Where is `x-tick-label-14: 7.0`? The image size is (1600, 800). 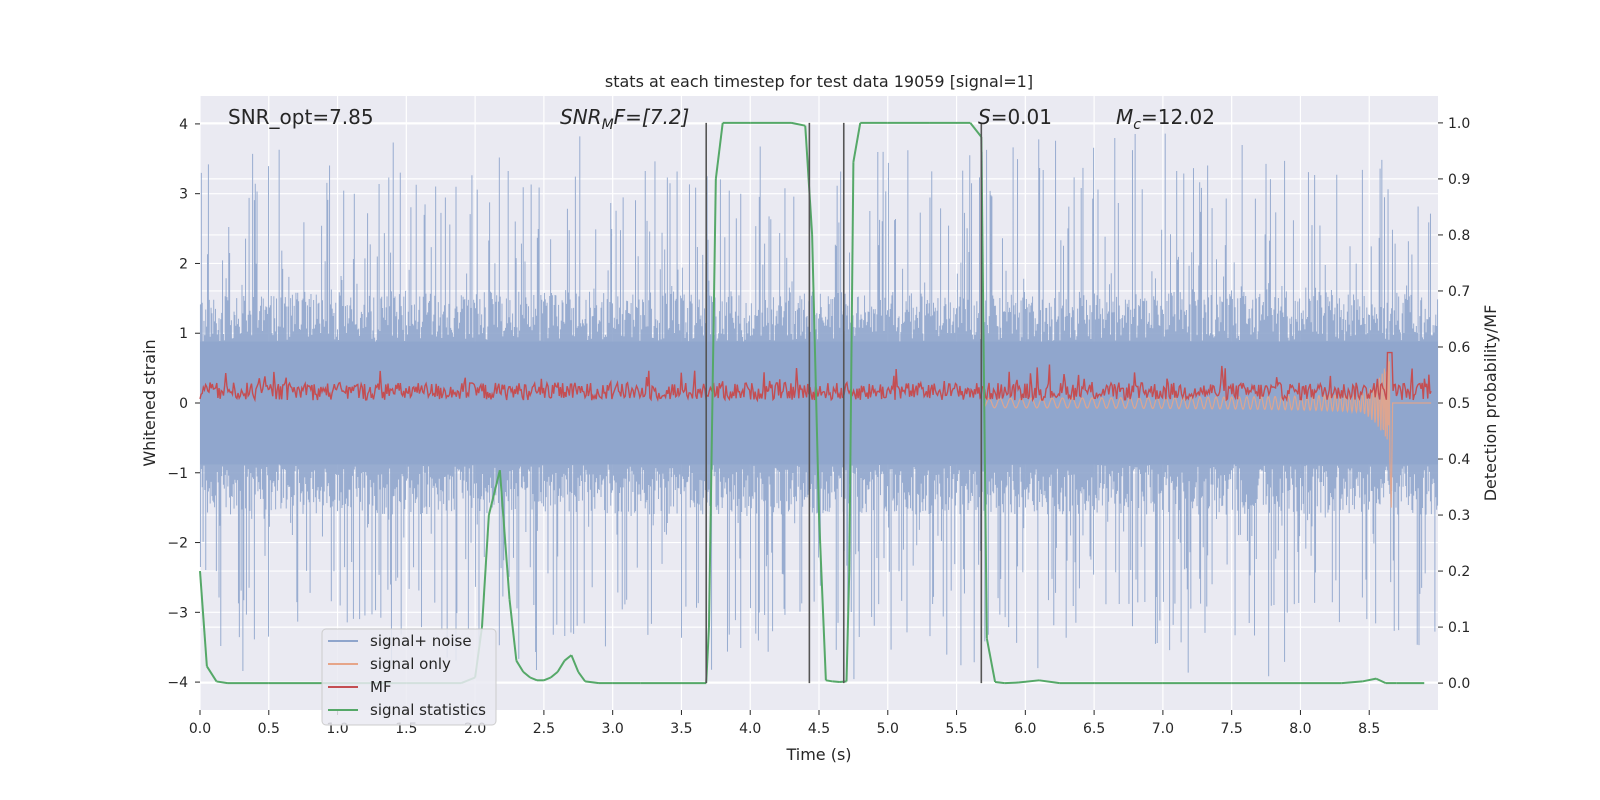 x-tick-label-14: 7.0 is located at coordinates (1163, 729).